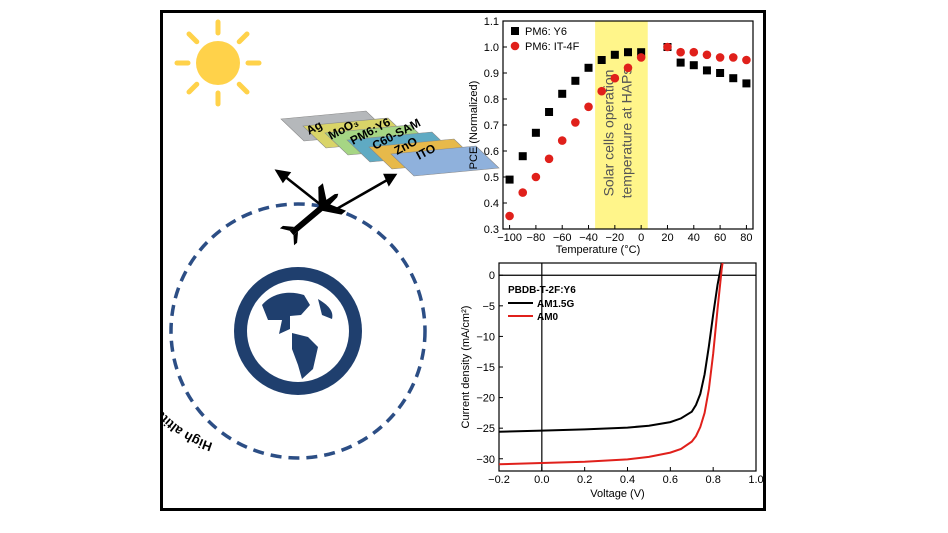  What do you see at coordinates (313, 214) in the screenshot?
I see `airplane-icon` at bounding box center [313, 214].